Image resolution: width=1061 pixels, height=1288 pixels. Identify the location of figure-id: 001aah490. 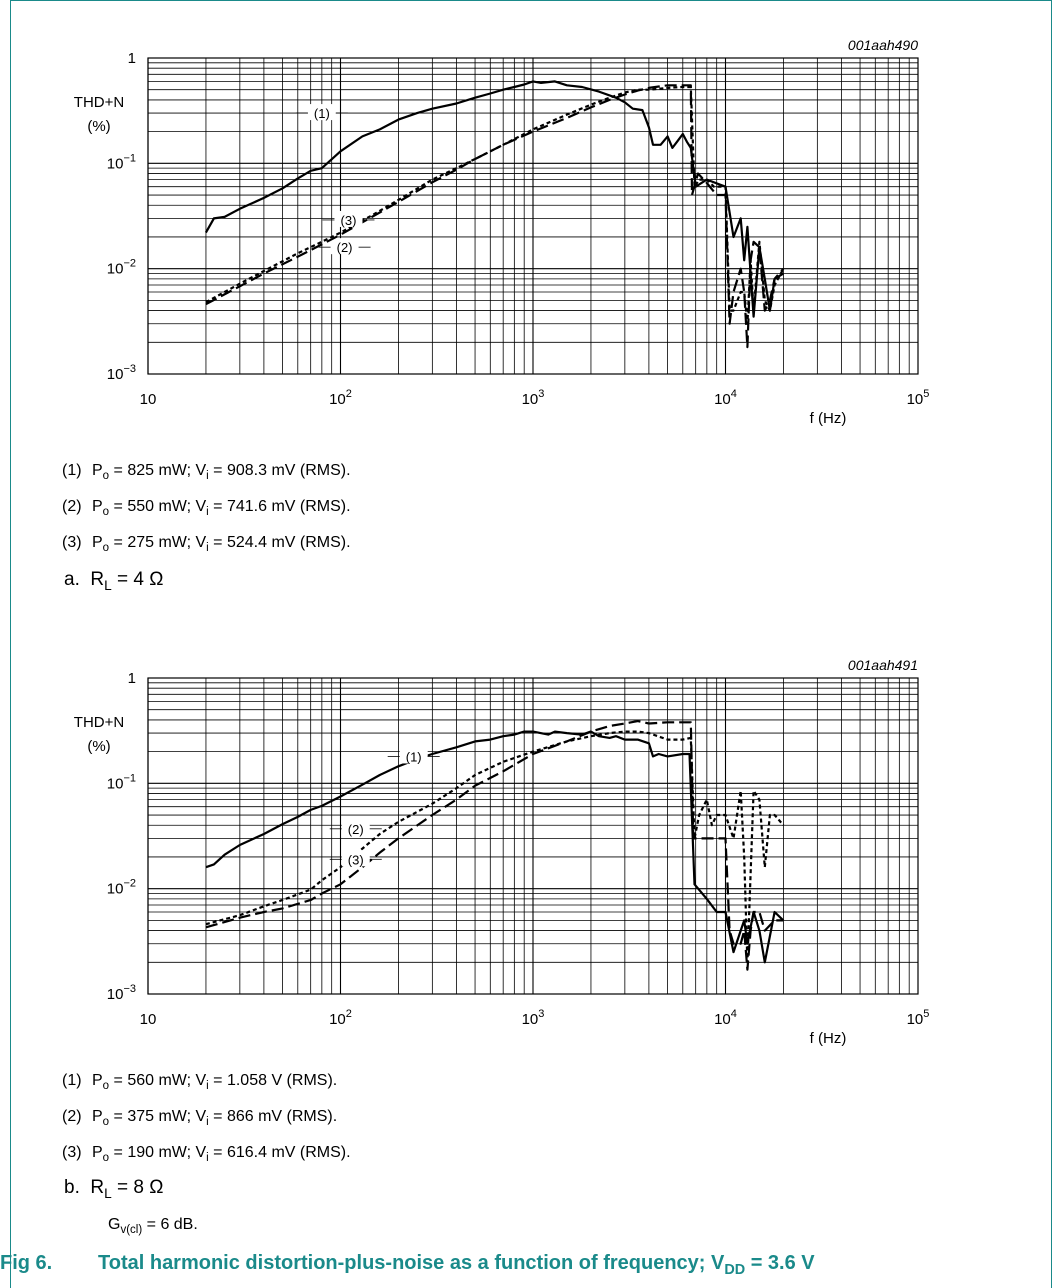
(883, 45).